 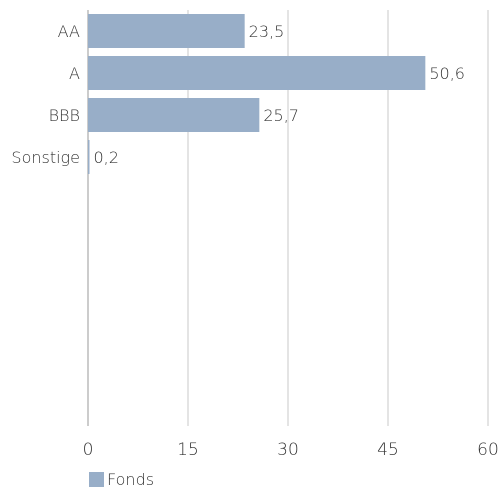 I want to click on data-label: 25,7, so click(x=281, y=115).